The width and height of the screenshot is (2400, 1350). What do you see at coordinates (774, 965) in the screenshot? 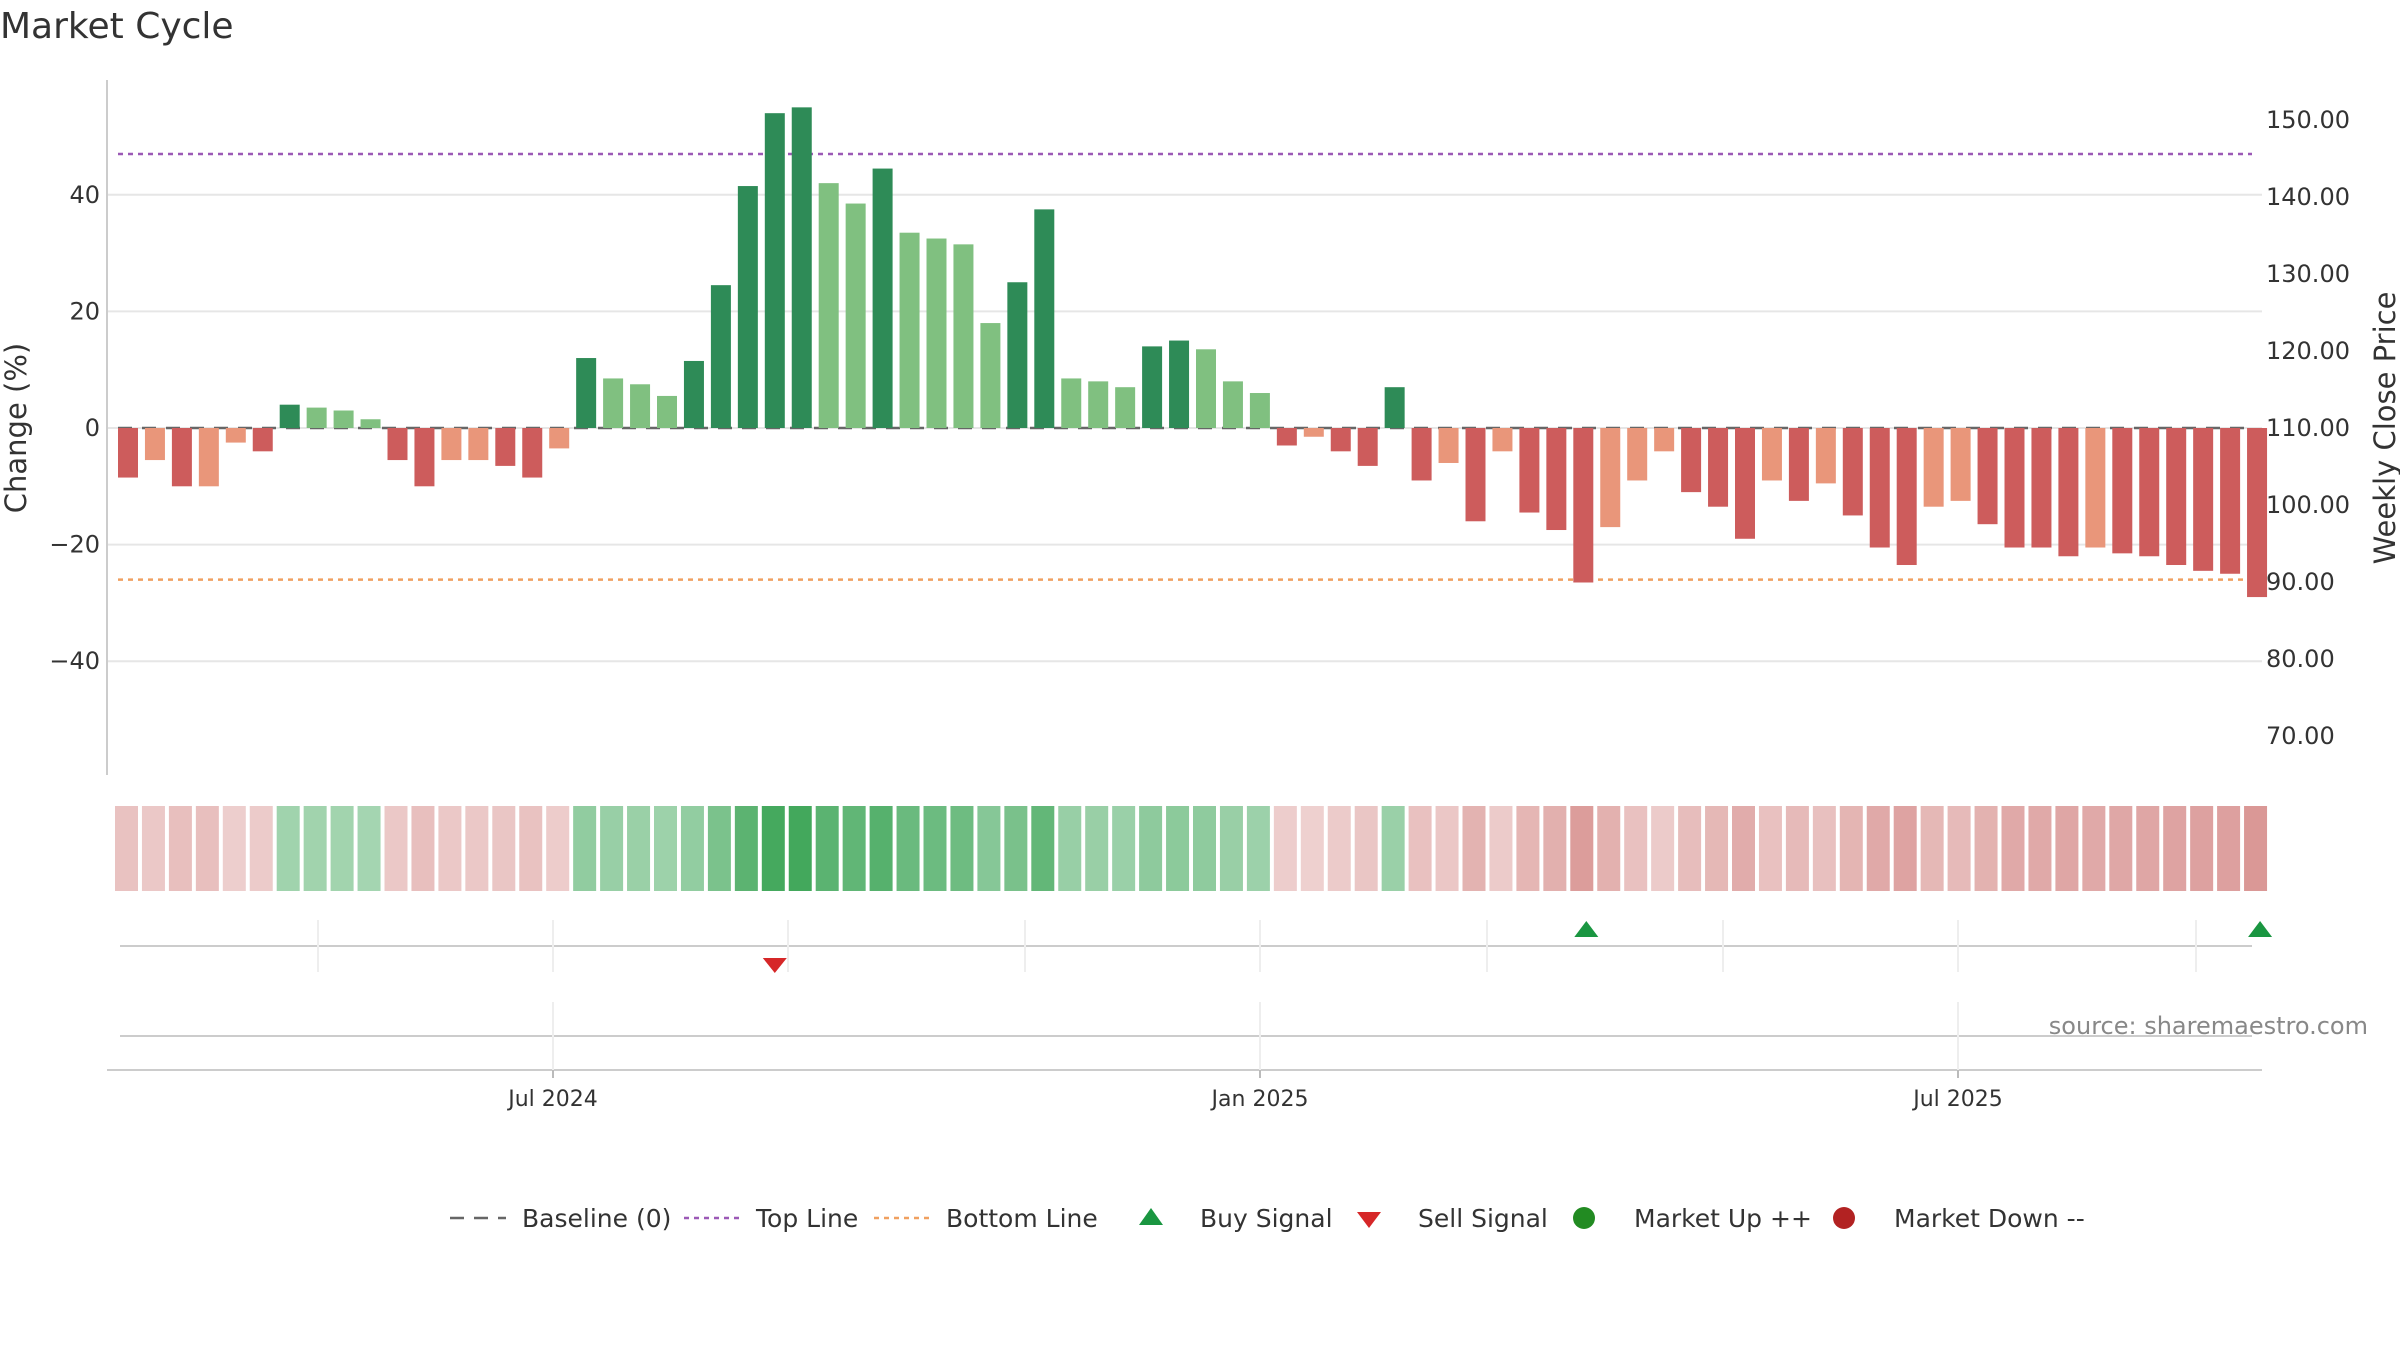
I see `sell-signal-marker` at bounding box center [774, 965].